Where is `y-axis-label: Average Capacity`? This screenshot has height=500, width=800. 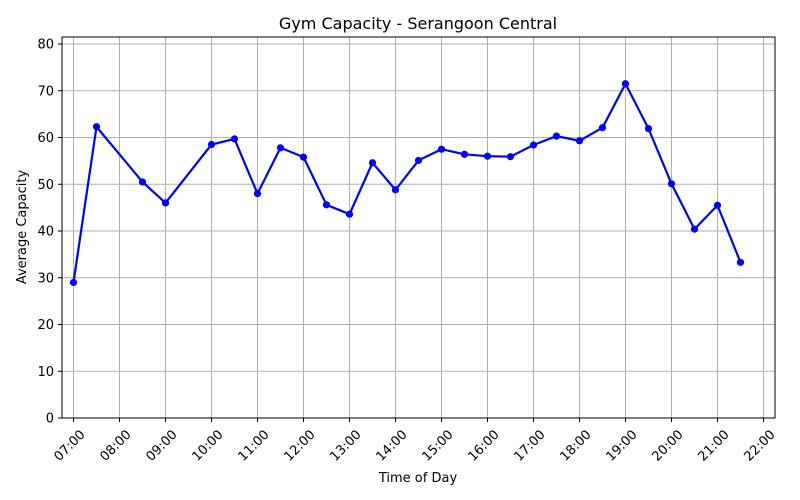 y-axis-label: Average Capacity is located at coordinates (22, 227).